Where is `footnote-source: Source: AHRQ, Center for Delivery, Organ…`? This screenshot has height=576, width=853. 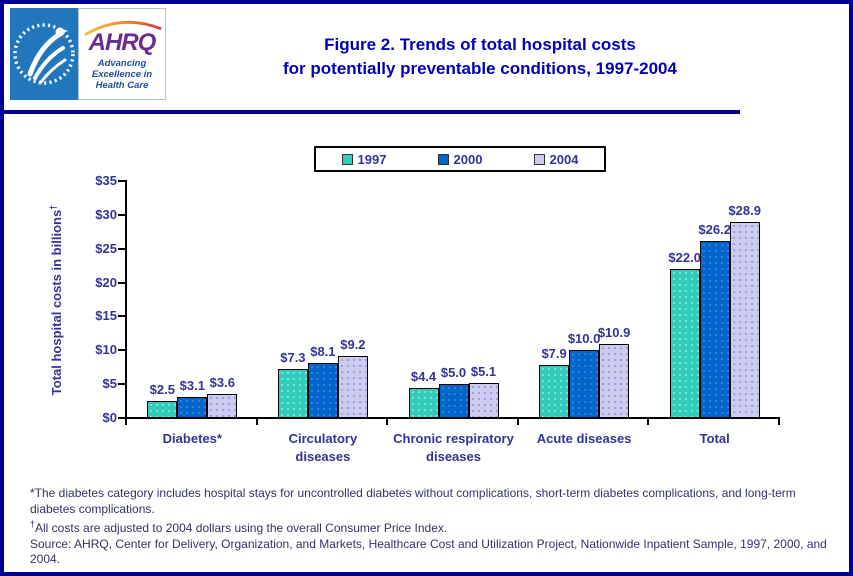
footnote-source: Source: AHRQ, Center for Delivery, Organ… is located at coordinates (428, 551).